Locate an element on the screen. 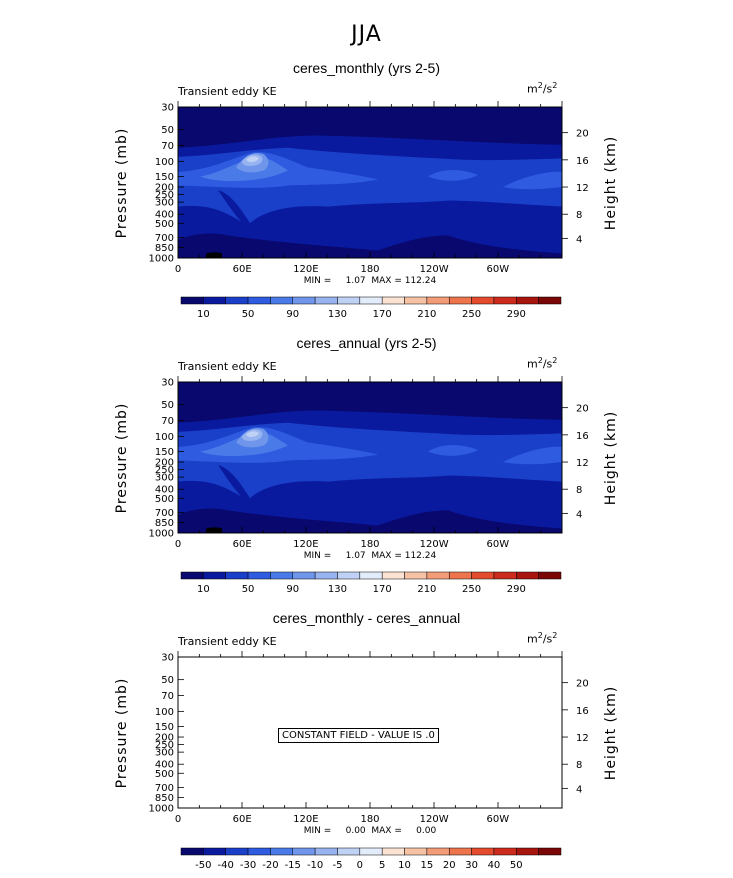 The image size is (733, 878). y2-tick-label: 16 is located at coordinates (582, 711).